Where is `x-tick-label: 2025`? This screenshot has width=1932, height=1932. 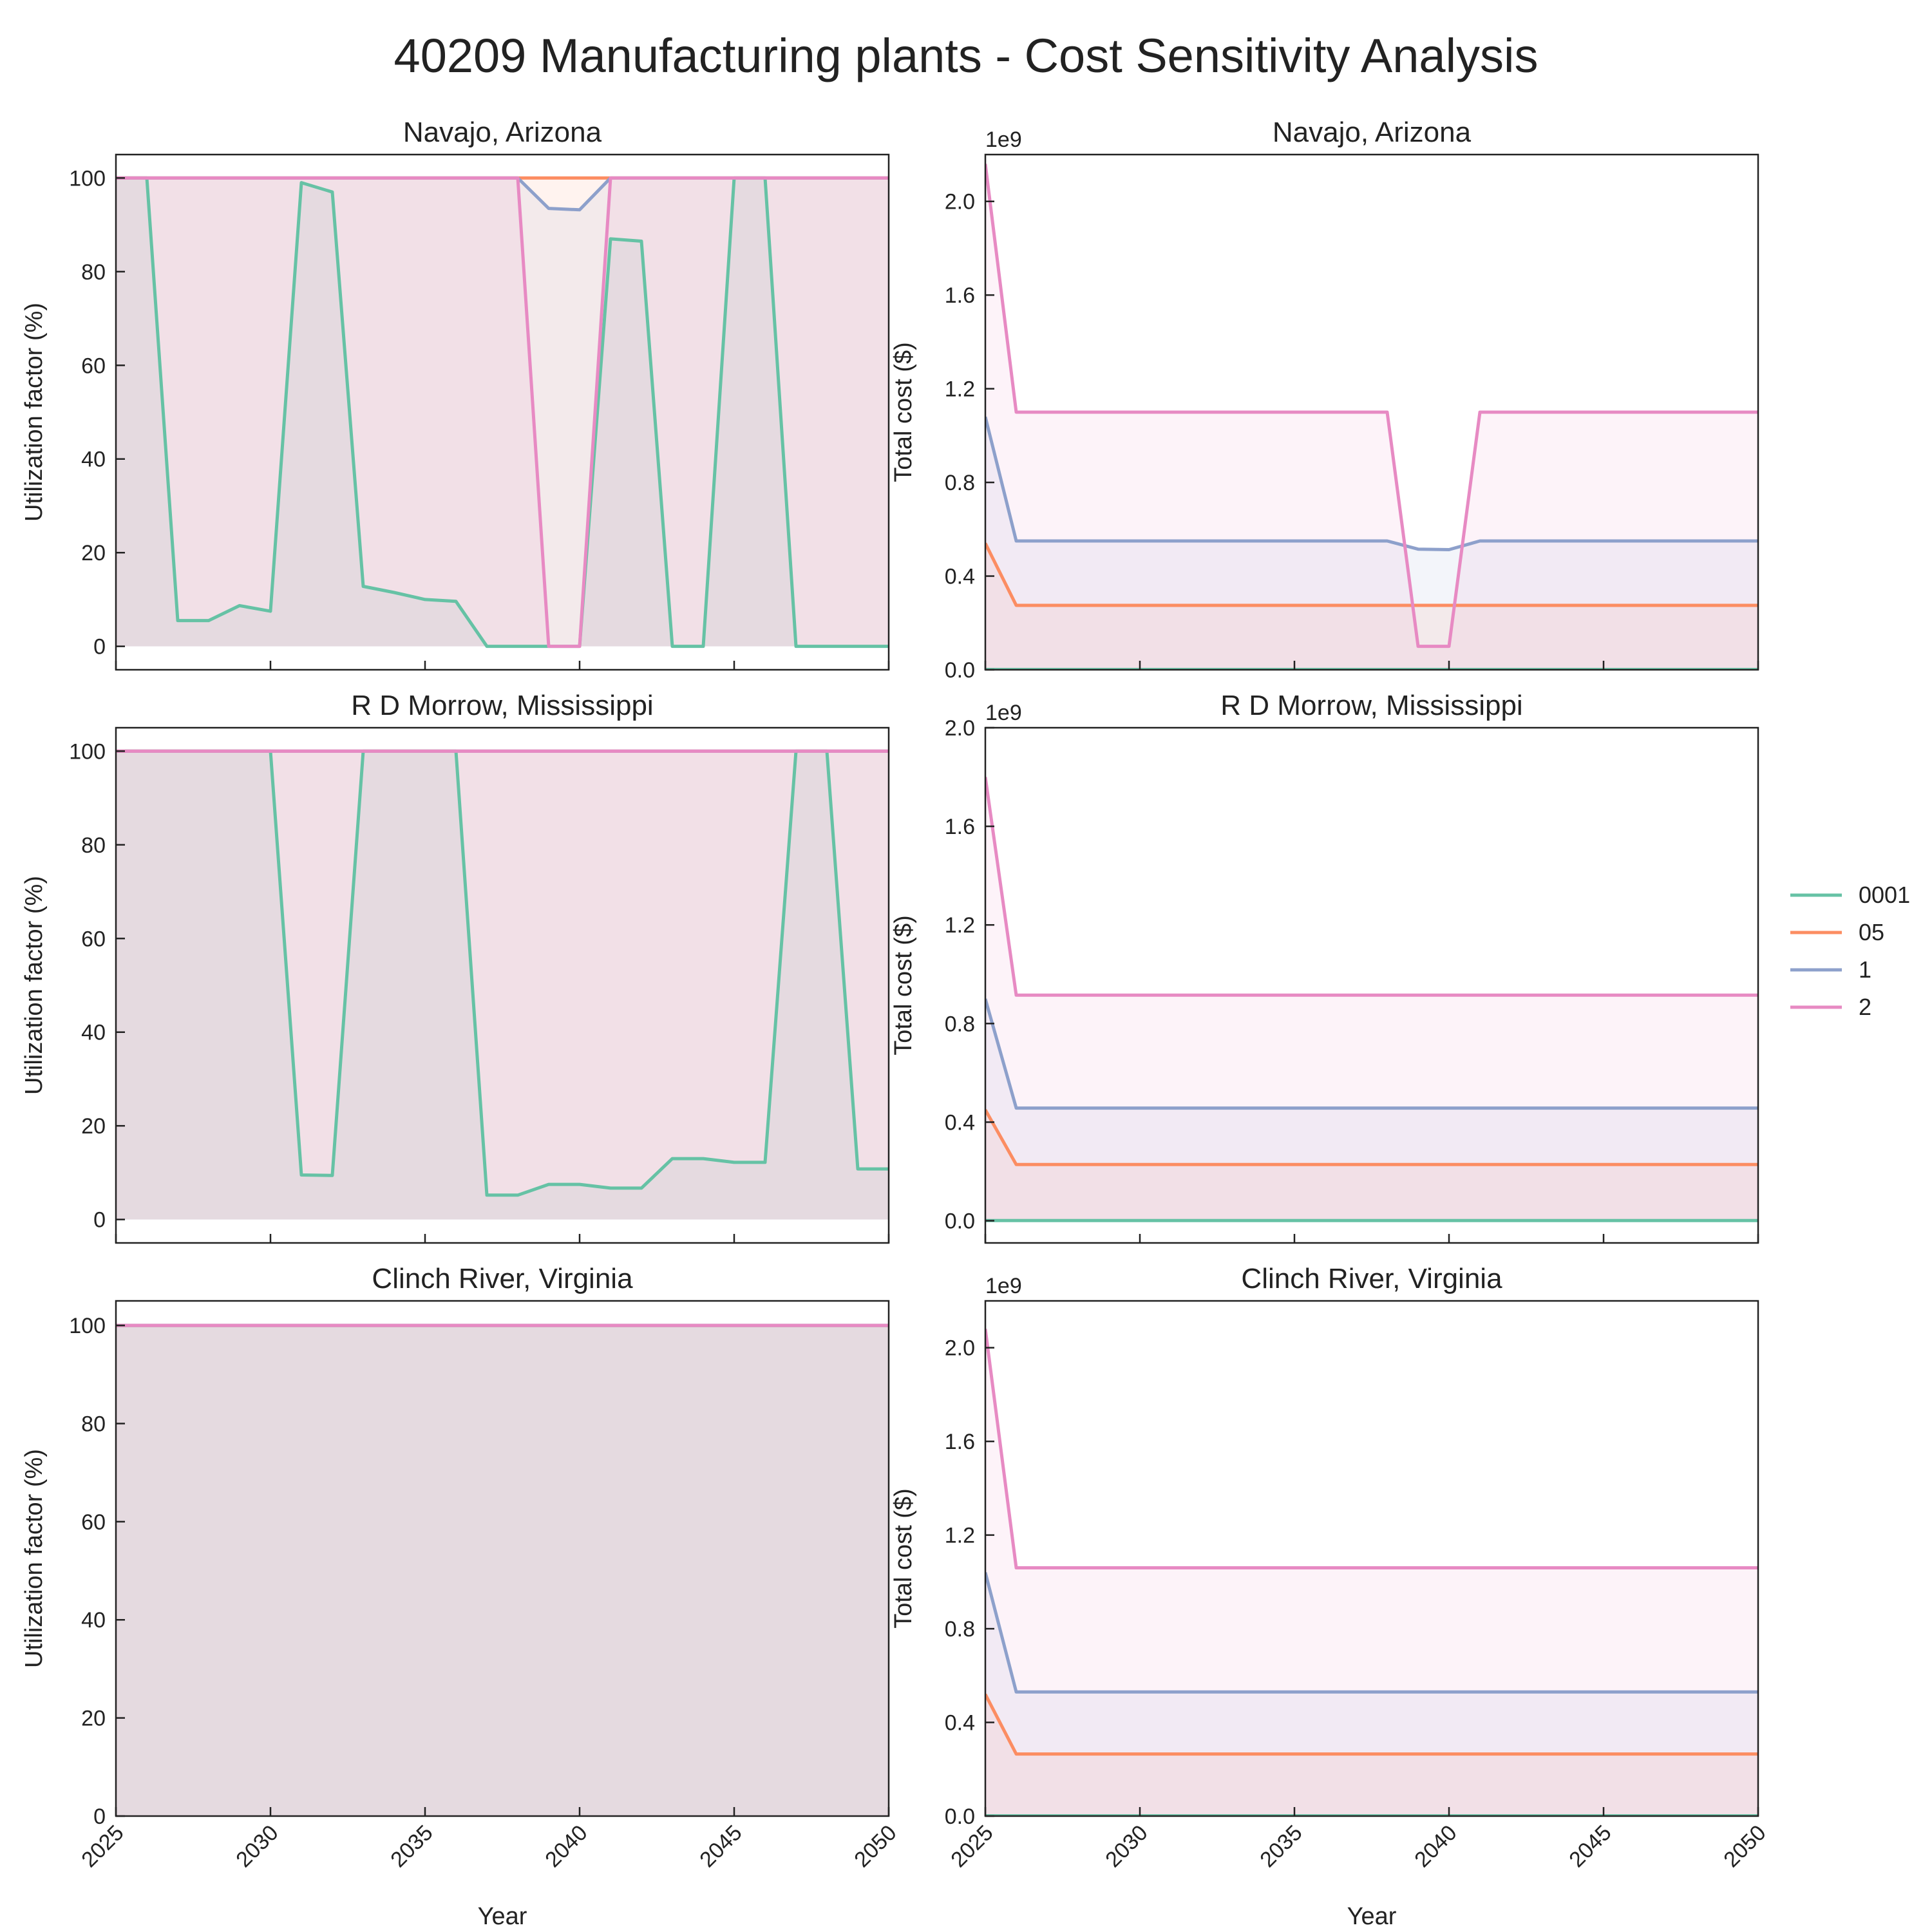
x-tick-label: 2025 is located at coordinates (103, 1847).